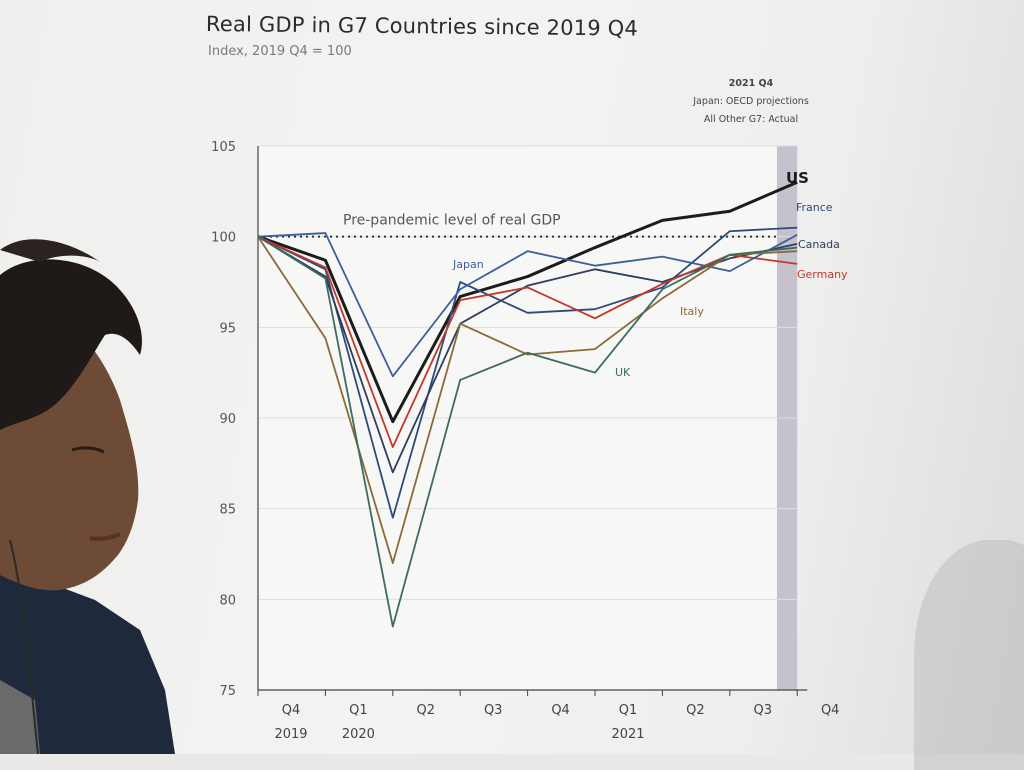 Image resolution: width=1024 pixels, height=770 pixels. Describe the element at coordinates (797, 178) in the screenshot. I see `series-label-us: US` at that location.